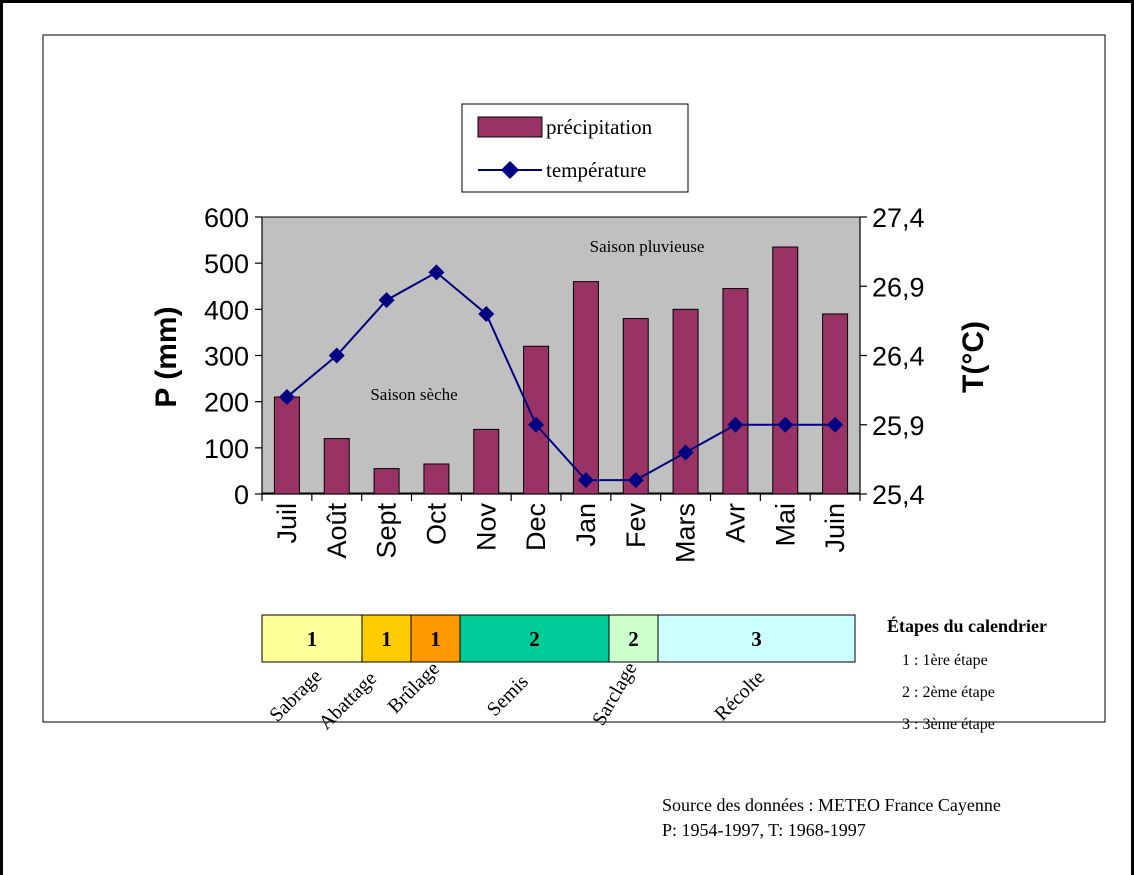 Image resolution: width=1134 pixels, height=875 pixels. What do you see at coordinates (226, 218) in the screenshot?
I see `y-tick-label: 600` at bounding box center [226, 218].